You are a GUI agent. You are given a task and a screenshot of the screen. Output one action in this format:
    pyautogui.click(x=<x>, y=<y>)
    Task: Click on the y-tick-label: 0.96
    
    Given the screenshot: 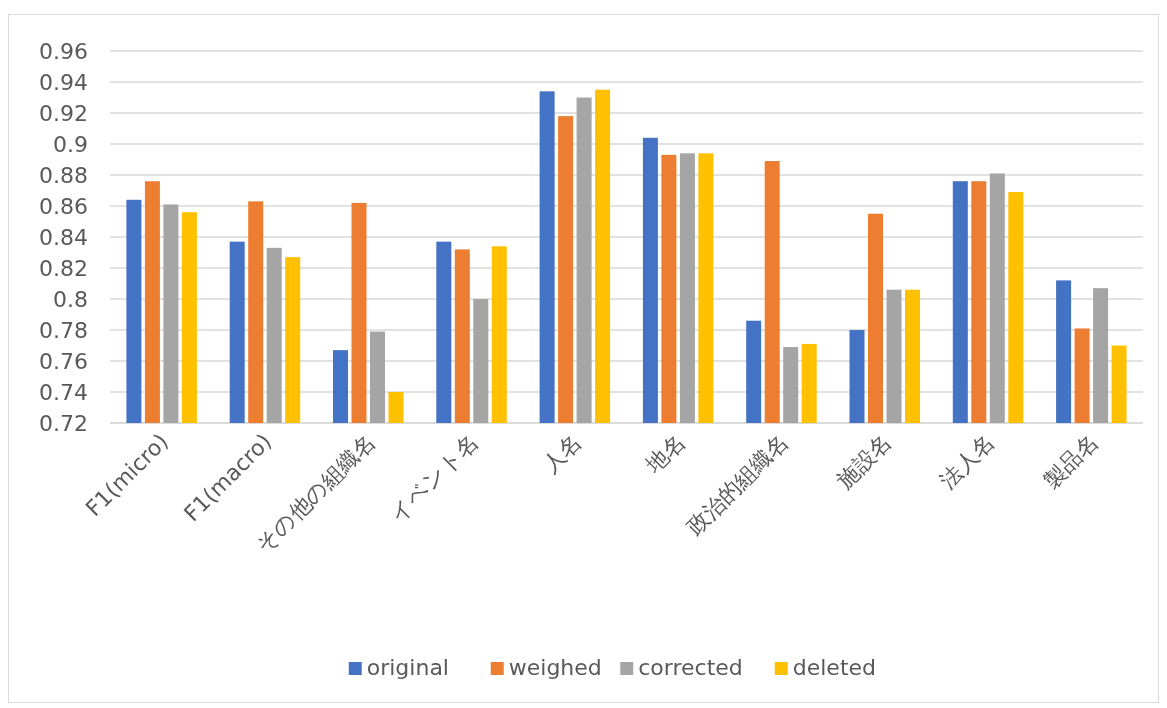 What is the action you would take?
    pyautogui.click(x=63, y=51)
    